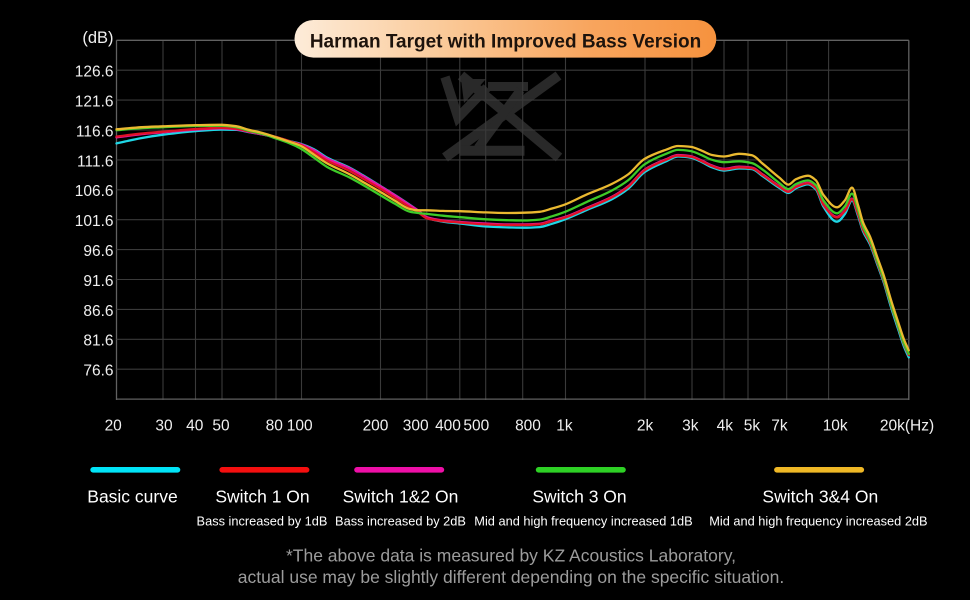 The width and height of the screenshot is (970, 600). Describe the element at coordinates (645, 426) in the screenshot. I see `svg-text: 2k` at that location.